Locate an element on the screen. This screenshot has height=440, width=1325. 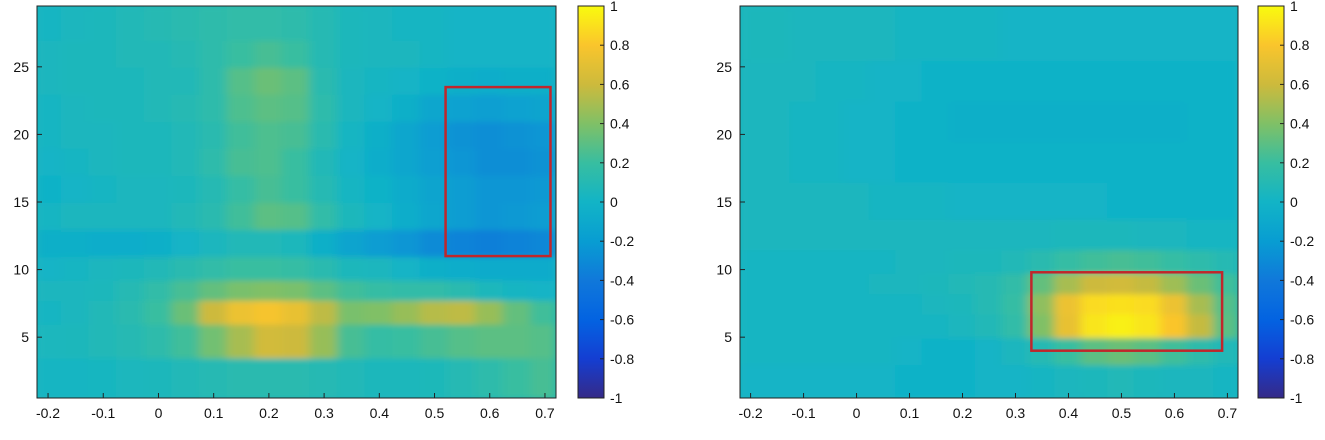
colorbar is located at coordinates (591, 202).